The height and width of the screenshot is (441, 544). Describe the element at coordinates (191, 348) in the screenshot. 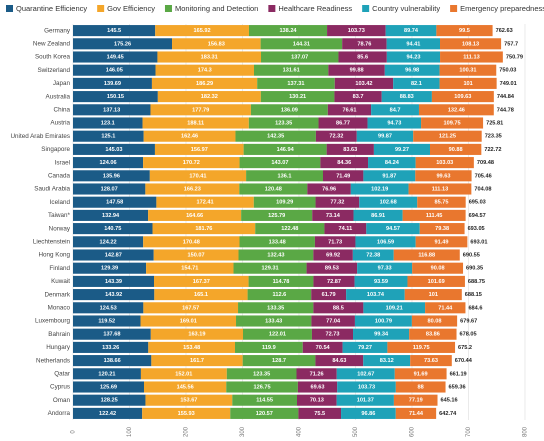

I see `value-label: 153.48` at that location.